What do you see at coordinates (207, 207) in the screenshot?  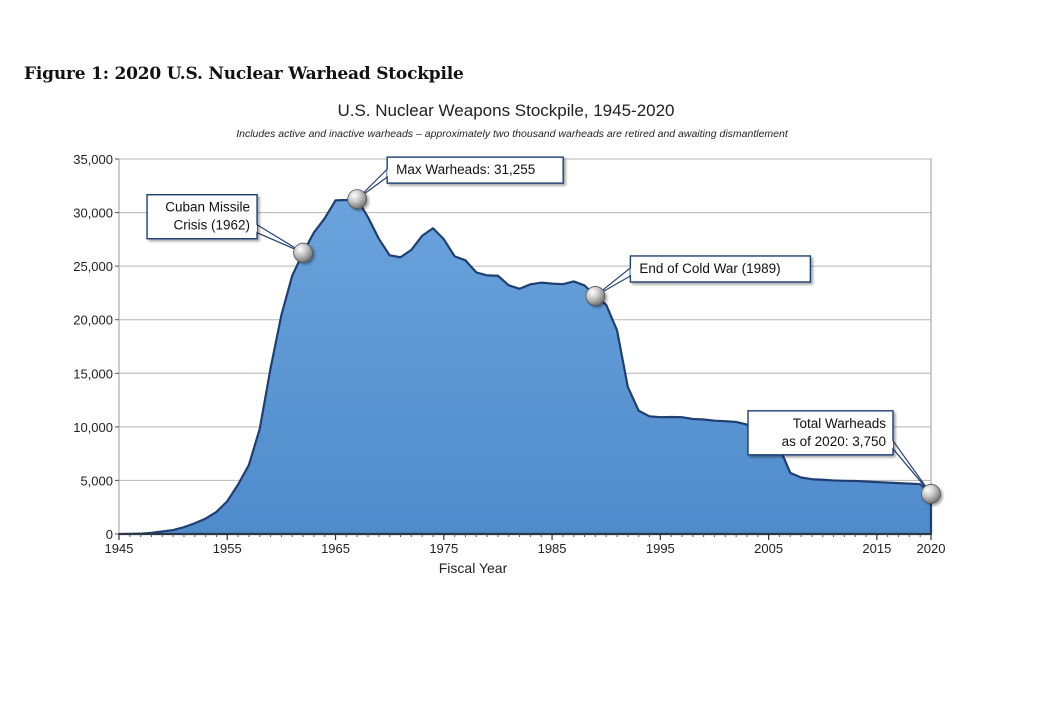 I see `callout-label: Cuban Missile` at bounding box center [207, 207].